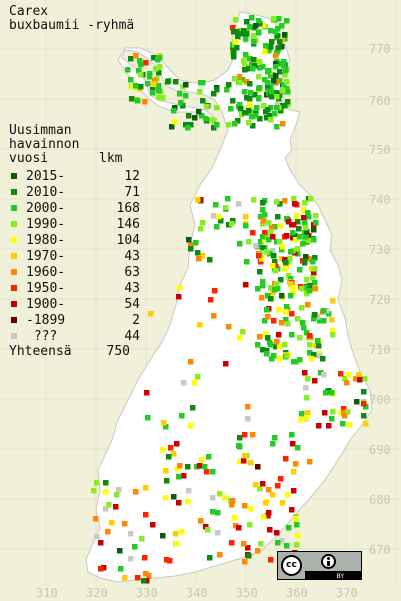  What do you see at coordinates (380, 250) in the screenshot?
I see `y-label: 730` at bounding box center [380, 250].